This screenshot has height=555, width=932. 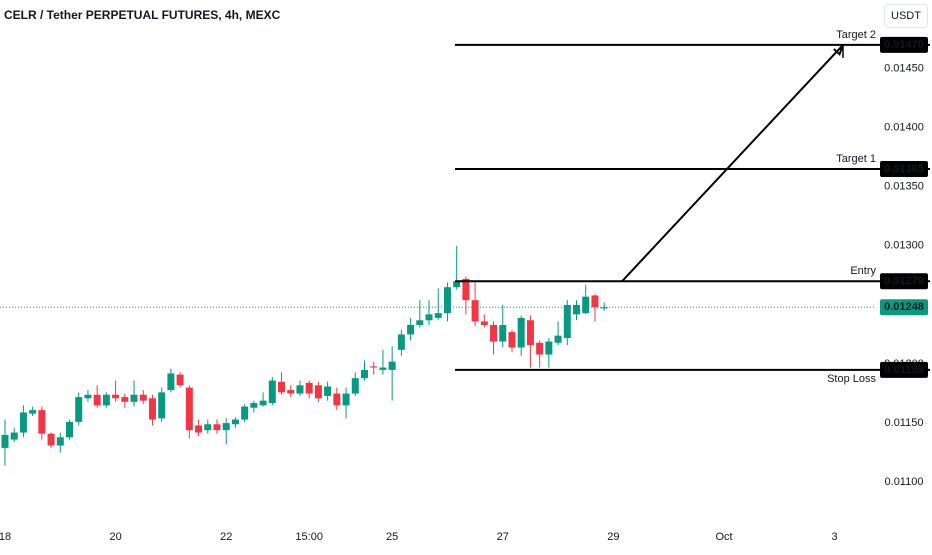 What do you see at coordinates (613, 537) in the screenshot?
I see `x-tick-label: 29` at bounding box center [613, 537].